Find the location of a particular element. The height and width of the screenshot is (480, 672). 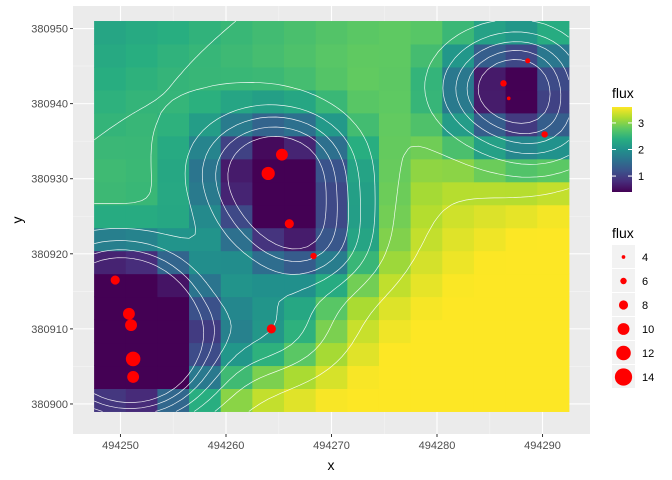

size-legend: flux 4 6 8 10 12 14 is located at coordinates (633, 306).